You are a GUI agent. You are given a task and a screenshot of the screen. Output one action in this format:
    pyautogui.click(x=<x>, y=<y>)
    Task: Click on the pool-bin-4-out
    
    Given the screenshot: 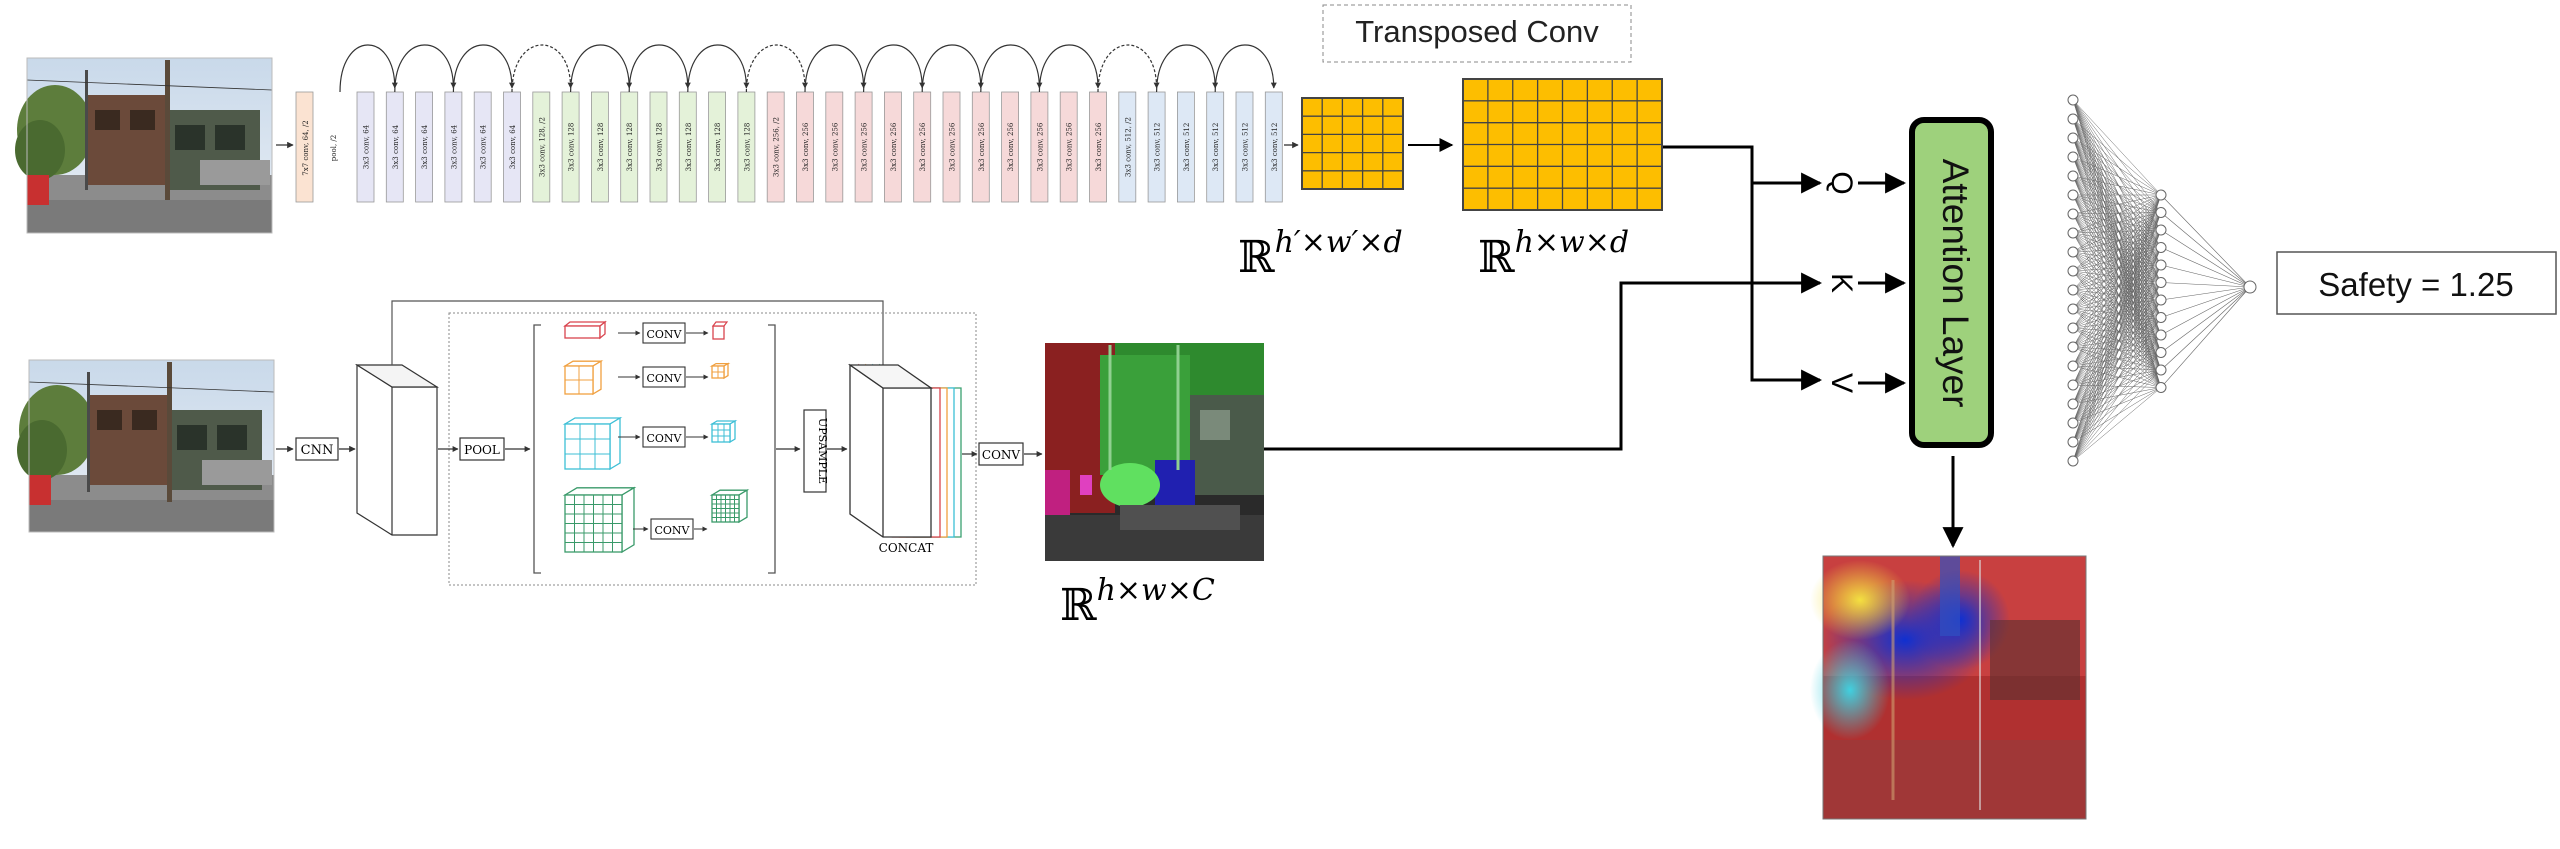 What is the action you would take?
    pyautogui.click(x=729, y=506)
    